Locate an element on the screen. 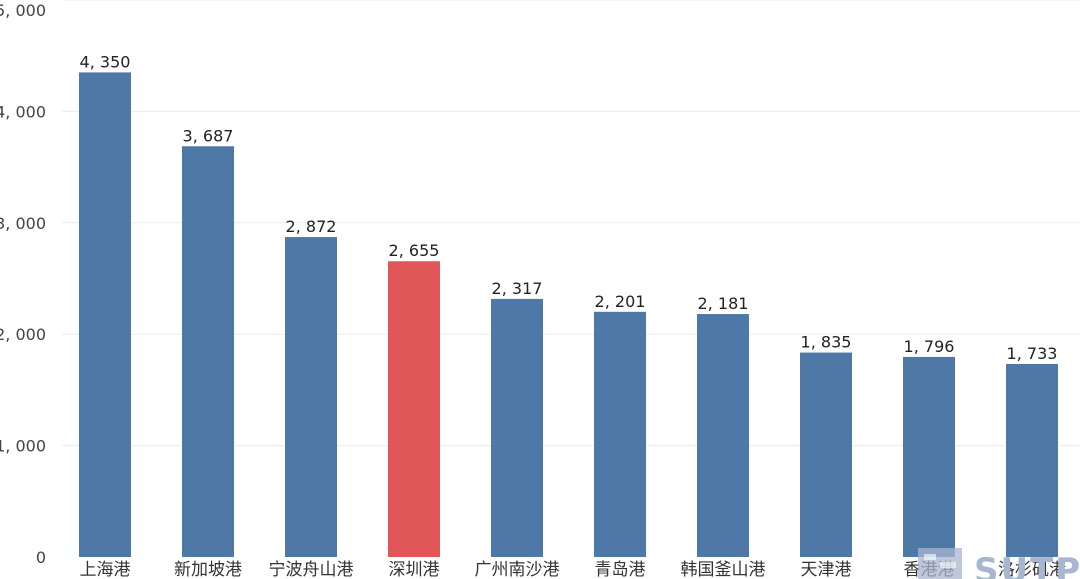 The width and height of the screenshot is (1080, 579). watermark-logo-icon is located at coordinates (940, 563).